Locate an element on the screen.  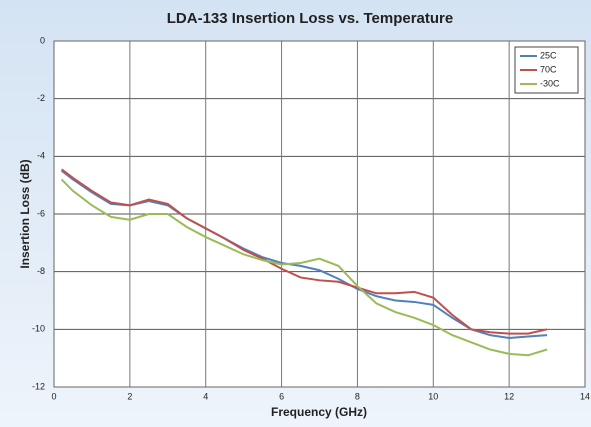
x-tick-label: 10 is located at coordinates (433, 396).